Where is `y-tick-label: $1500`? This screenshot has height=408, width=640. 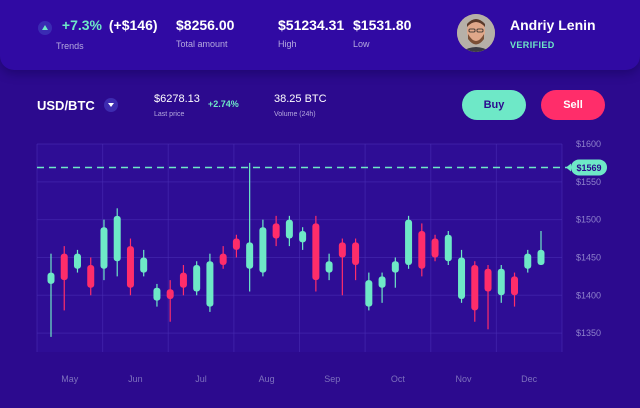
y-tick-label: $1500 is located at coordinates (588, 220).